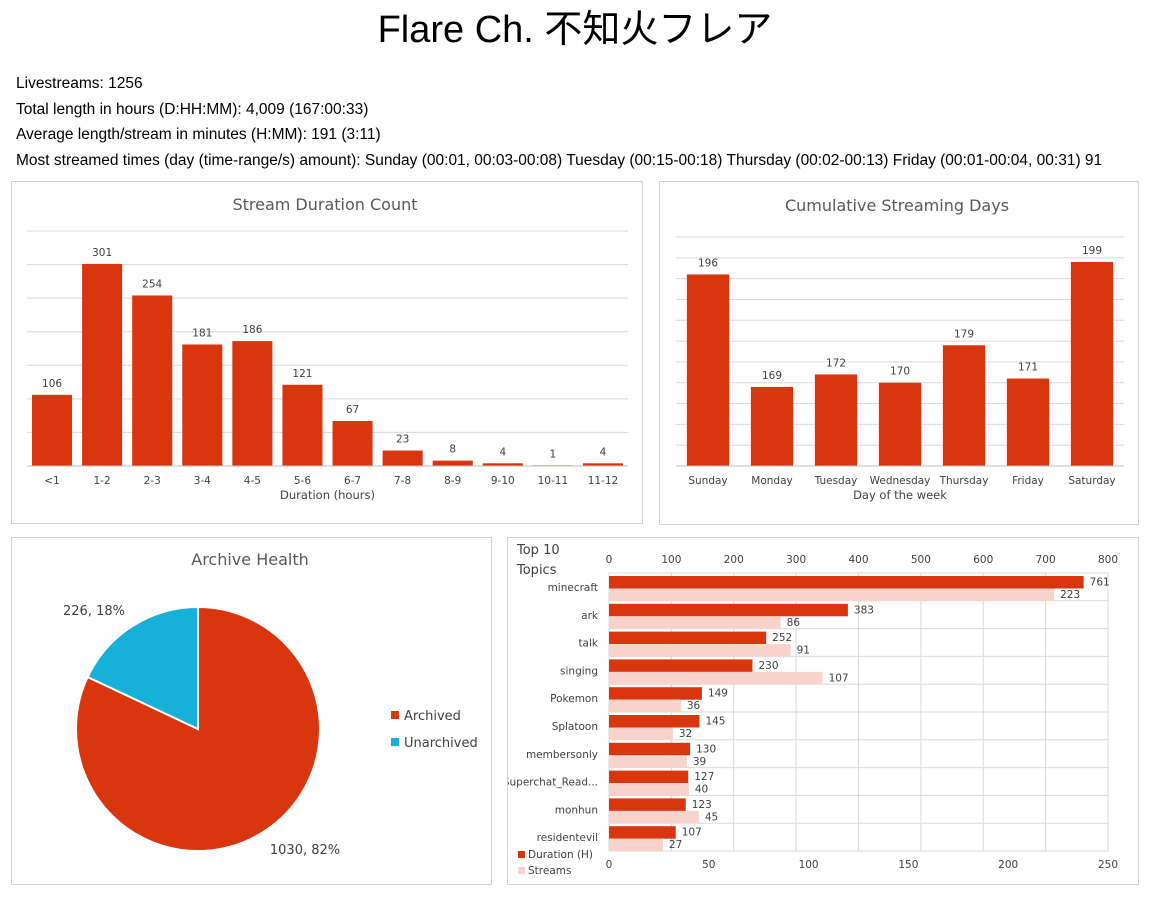  I want to click on bottom-axis-tick-label: 100, so click(809, 865).